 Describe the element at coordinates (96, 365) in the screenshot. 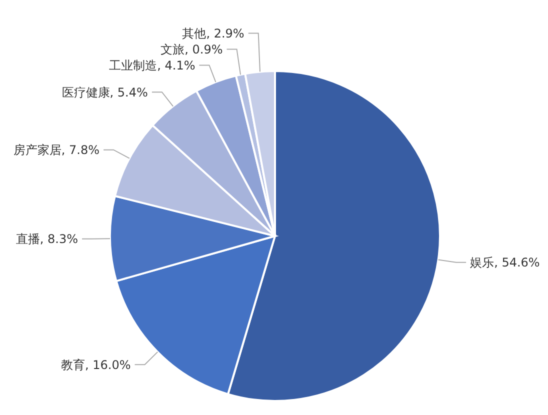

I see `slice-label: 教育, 16.0%` at that location.